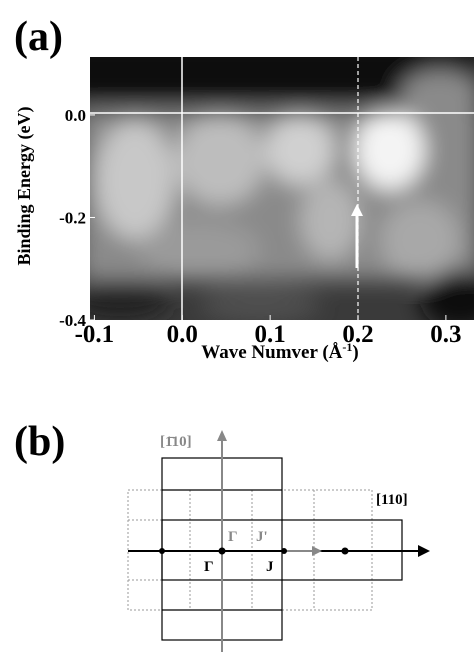 The height and width of the screenshot is (657, 474). I want to click on point-label: J', so click(262, 537).